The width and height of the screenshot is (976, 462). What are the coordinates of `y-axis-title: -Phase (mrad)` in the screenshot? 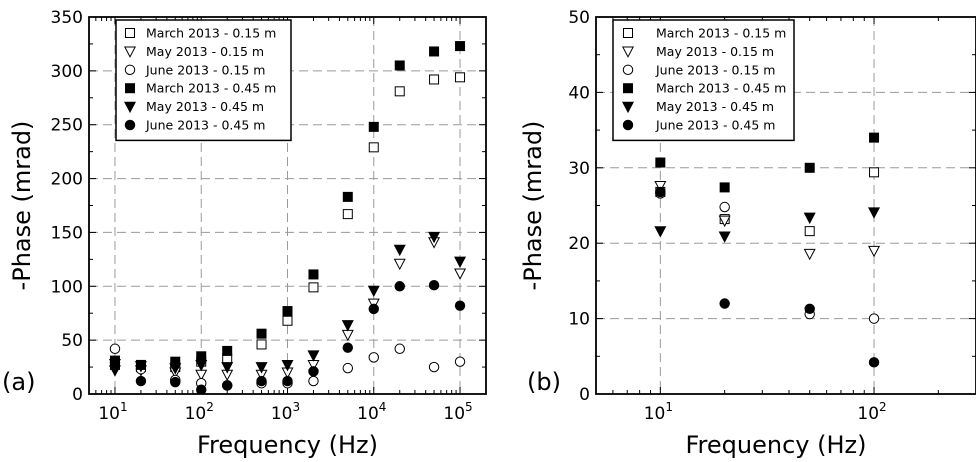 It's located at (533, 206).